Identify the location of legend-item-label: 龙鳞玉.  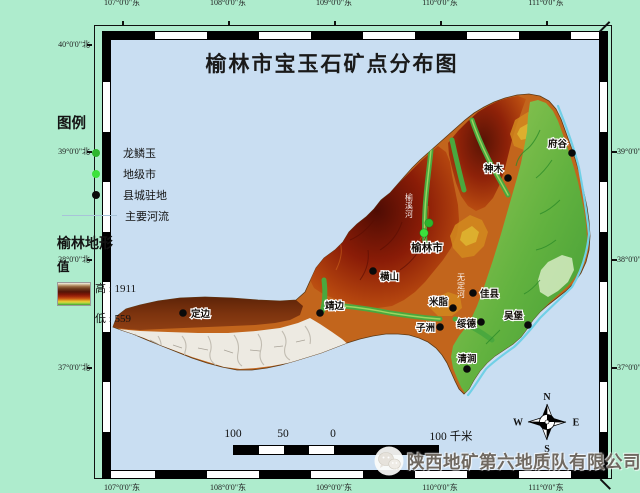
(139, 153).